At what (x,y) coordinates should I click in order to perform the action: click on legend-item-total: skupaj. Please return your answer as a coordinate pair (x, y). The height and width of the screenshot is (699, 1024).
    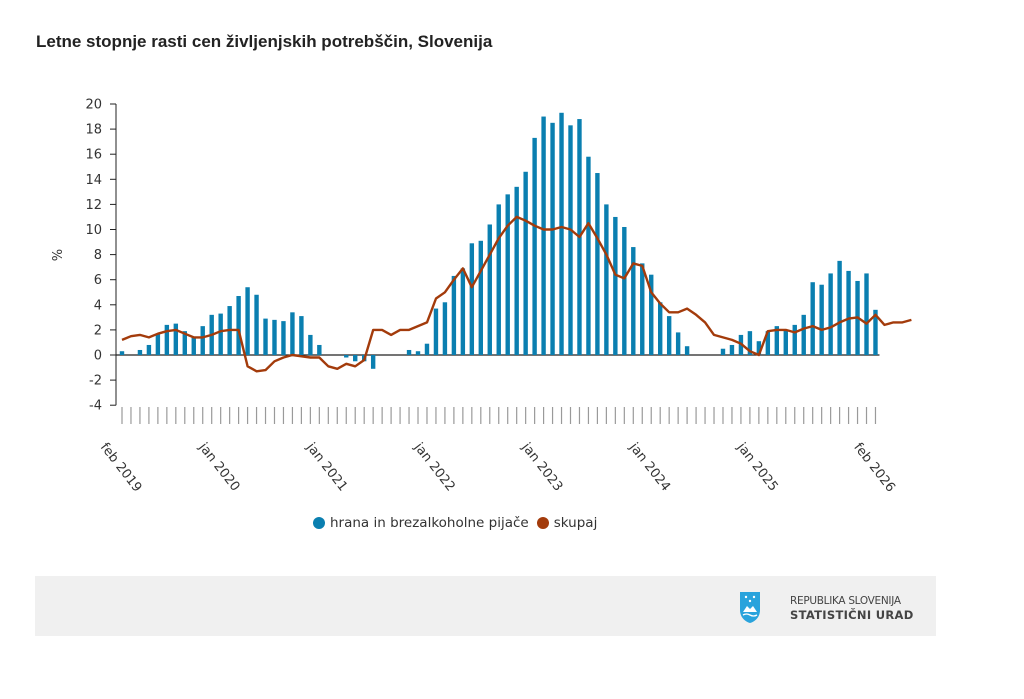
    Looking at the image, I should click on (567, 523).